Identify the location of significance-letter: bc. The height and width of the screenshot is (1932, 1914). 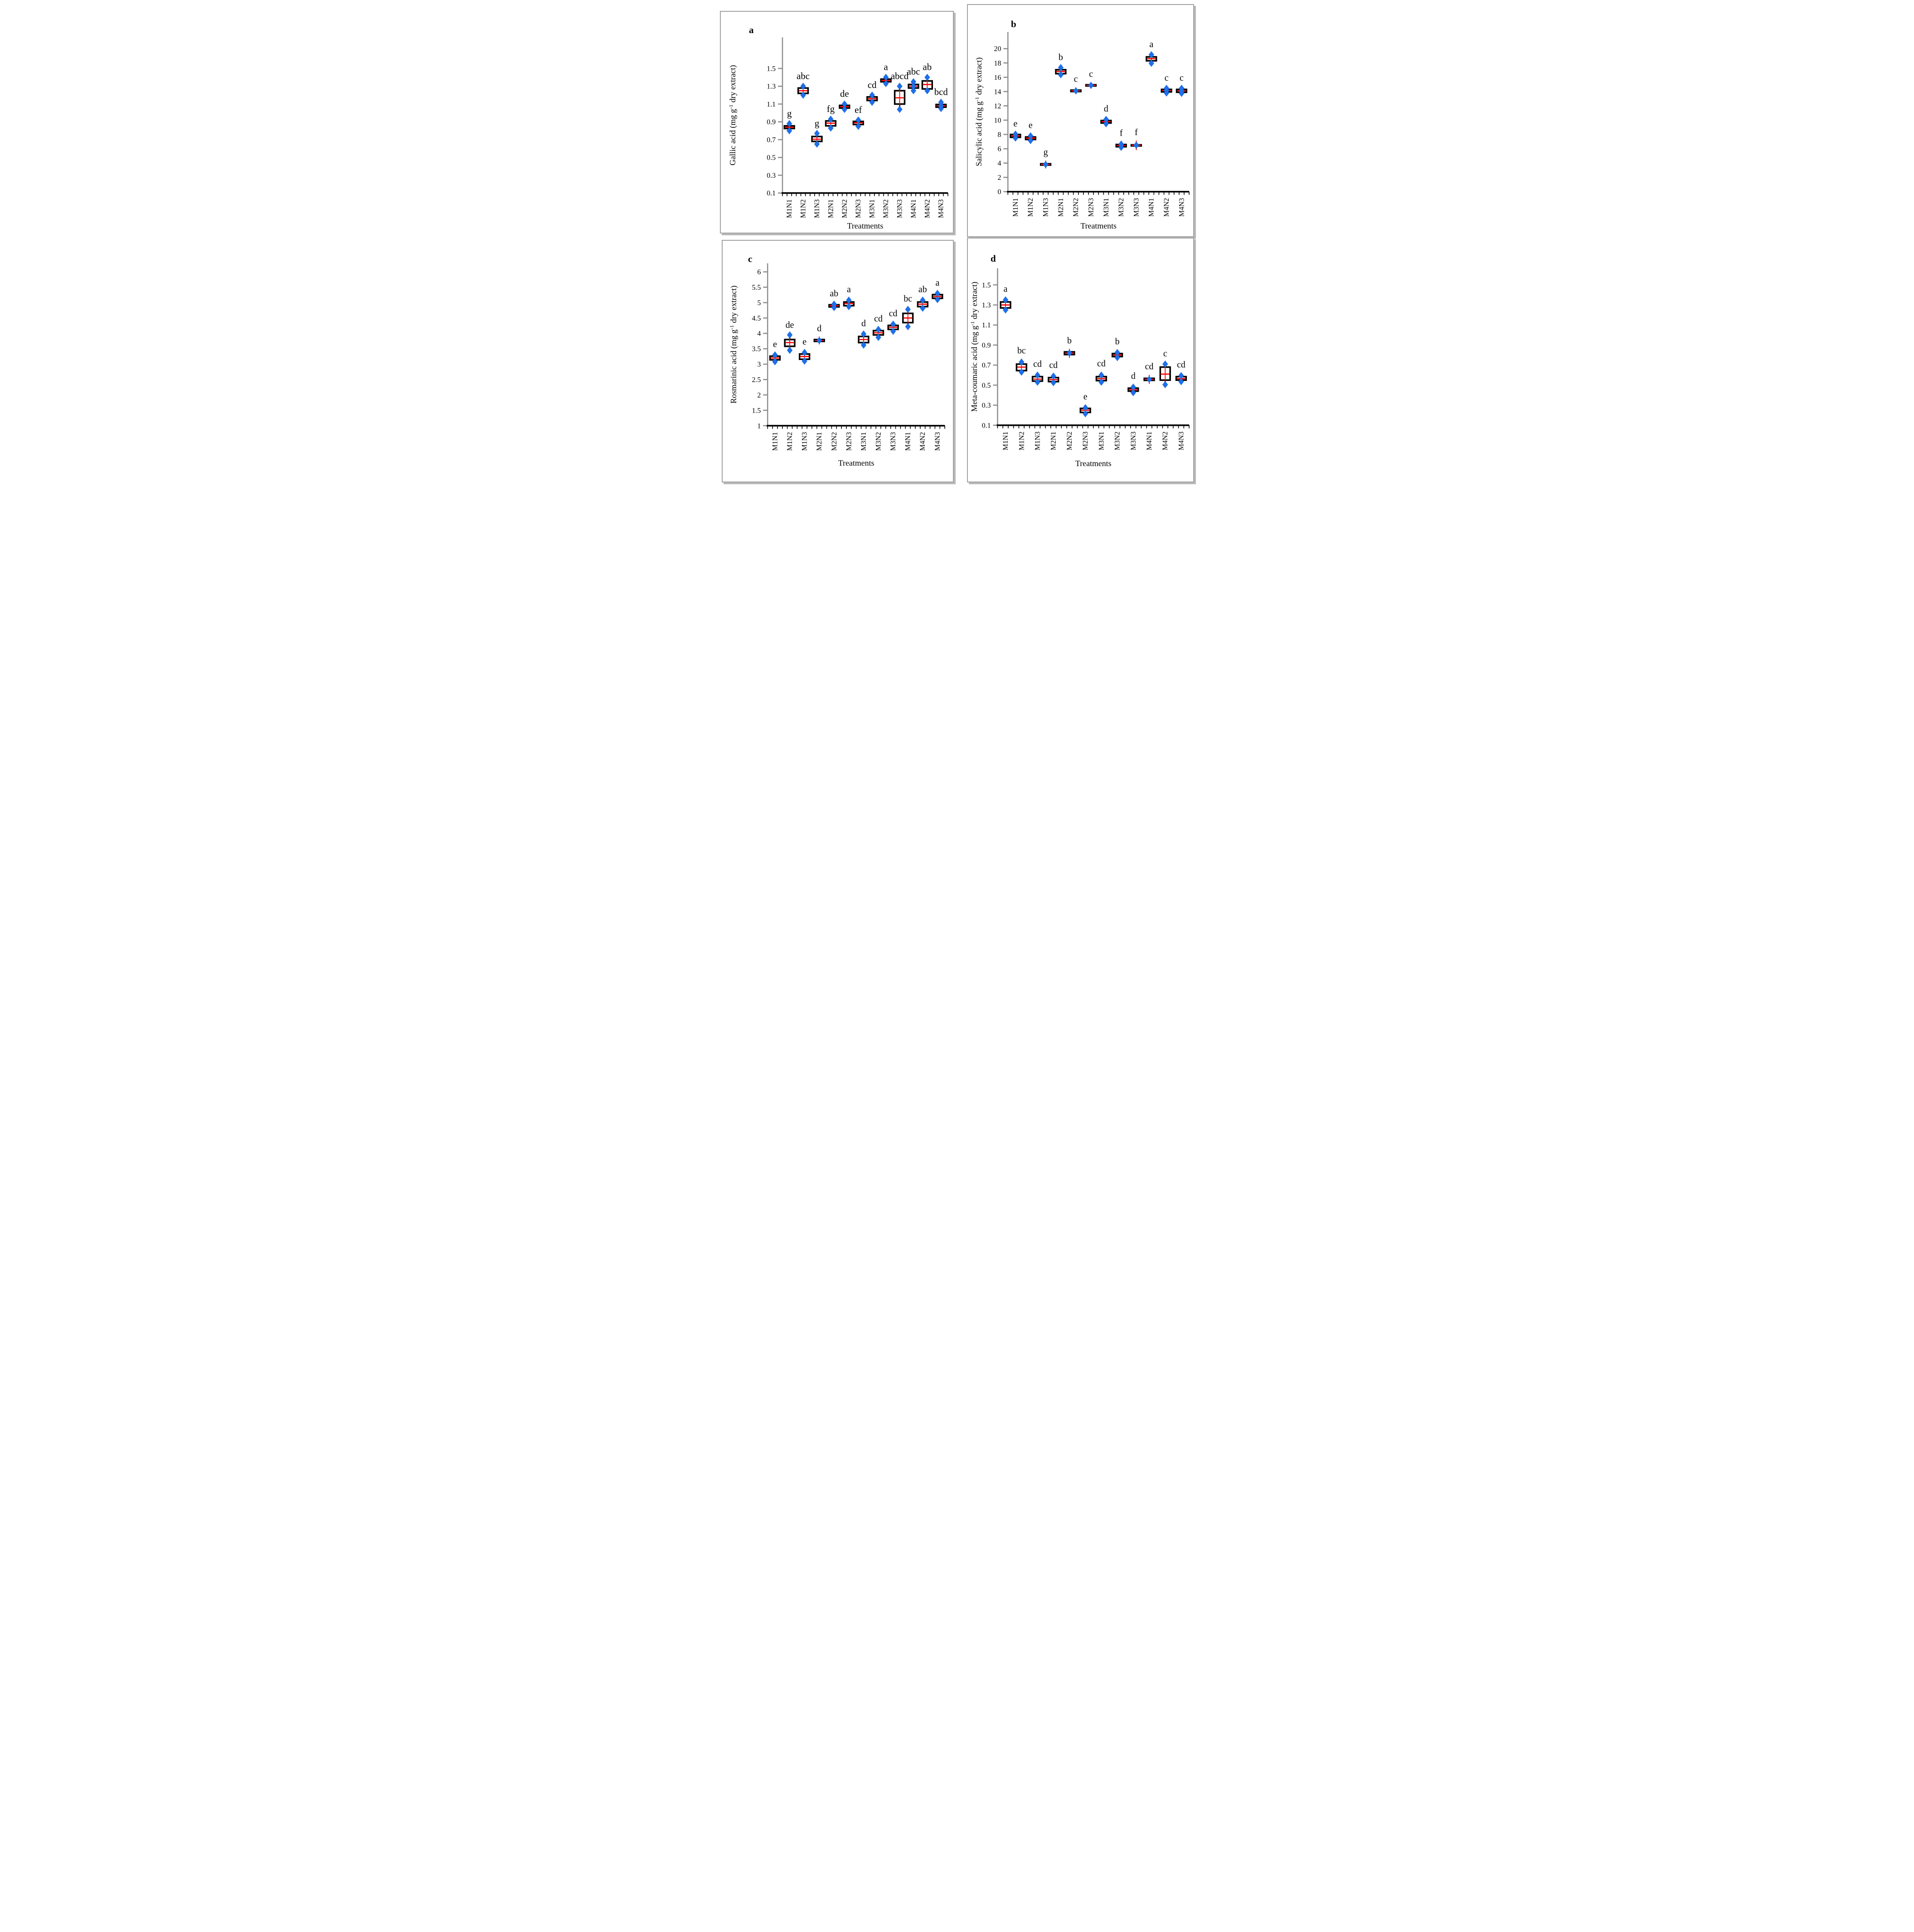
(908, 299).